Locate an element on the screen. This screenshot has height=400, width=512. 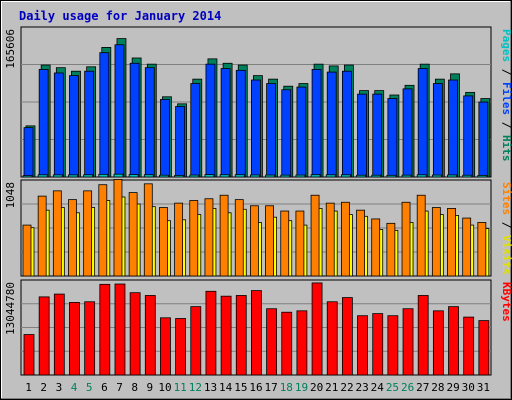
x-tick-label-day-12: 12 is located at coordinates (195, 387).